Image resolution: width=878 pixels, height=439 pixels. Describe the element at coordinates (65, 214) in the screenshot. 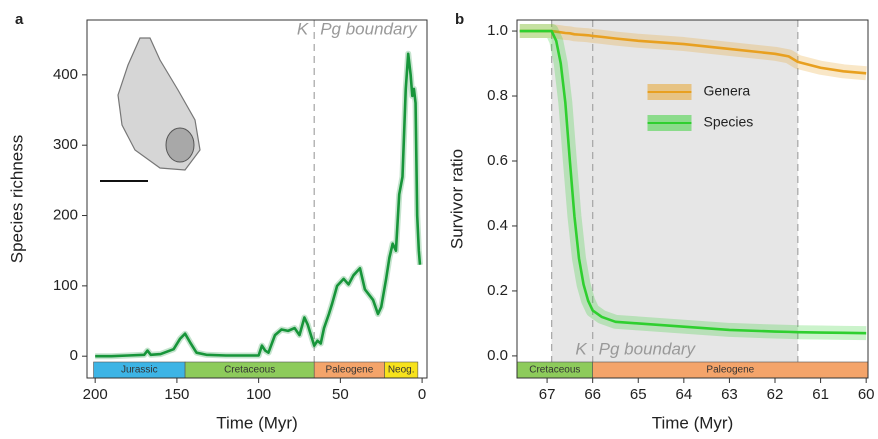

I see `y-tick-label: 200` at that location.